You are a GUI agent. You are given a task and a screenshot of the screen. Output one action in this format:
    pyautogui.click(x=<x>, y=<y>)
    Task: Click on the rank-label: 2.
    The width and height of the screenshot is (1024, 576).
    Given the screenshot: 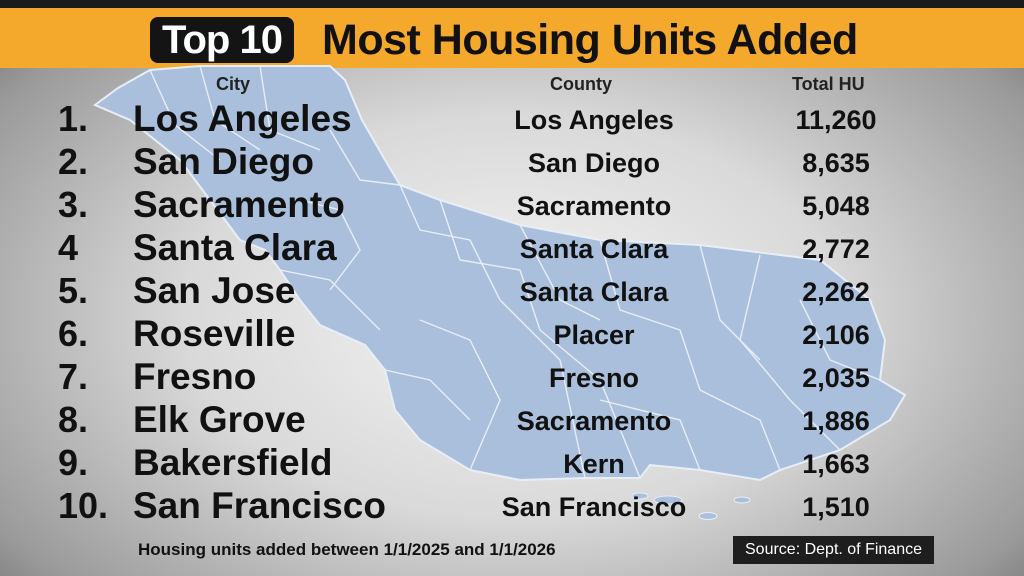 What is the action you would take?
    pyautogui.click(x=73, y=161)
    